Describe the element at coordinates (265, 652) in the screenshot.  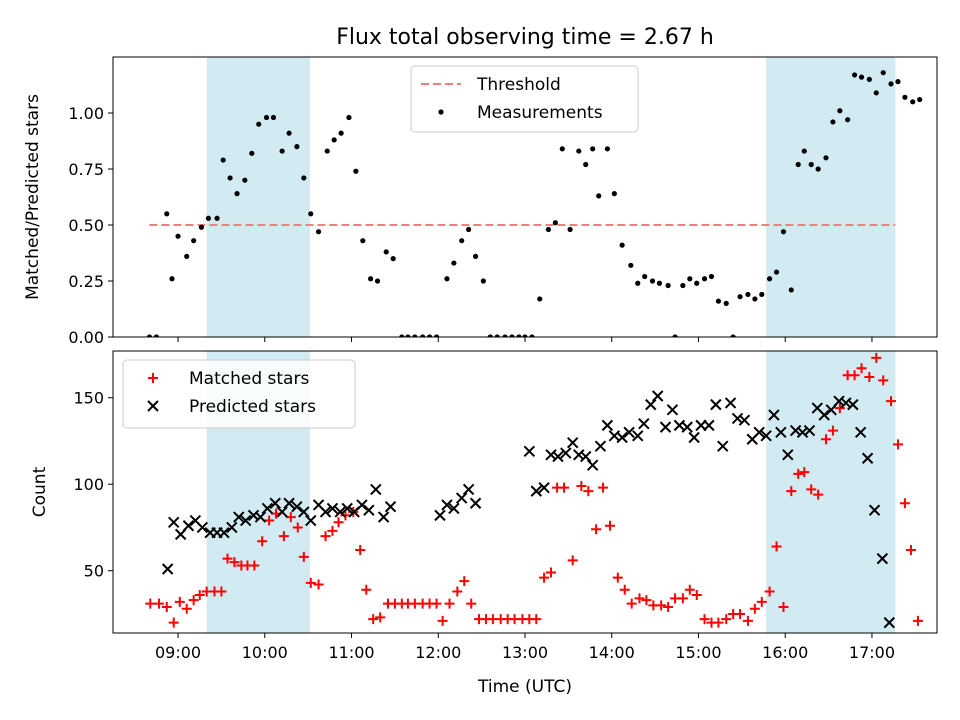
I see `x-tick-label: 10:00` at that location.